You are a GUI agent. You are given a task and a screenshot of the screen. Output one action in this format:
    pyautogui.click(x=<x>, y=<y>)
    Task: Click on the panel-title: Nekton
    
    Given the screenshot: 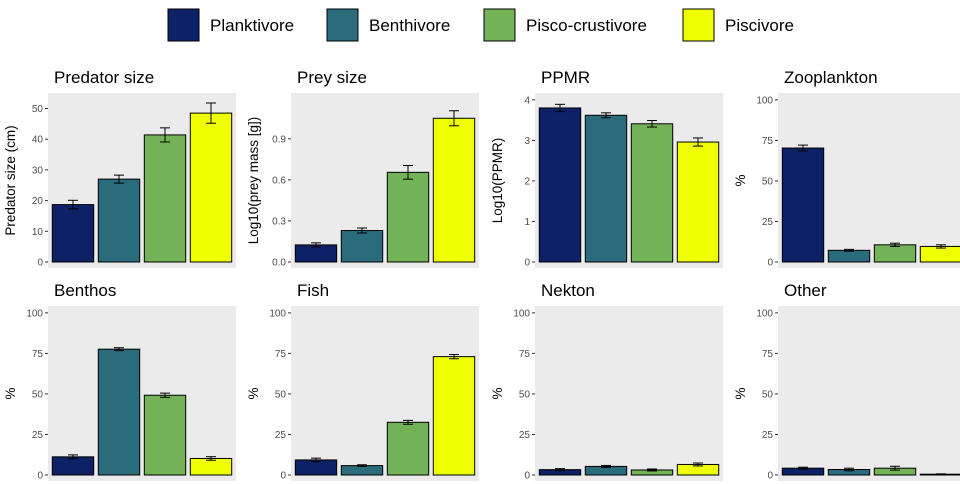 What is the action you would take?
    pyautogui.click(x=568, y=290)
    